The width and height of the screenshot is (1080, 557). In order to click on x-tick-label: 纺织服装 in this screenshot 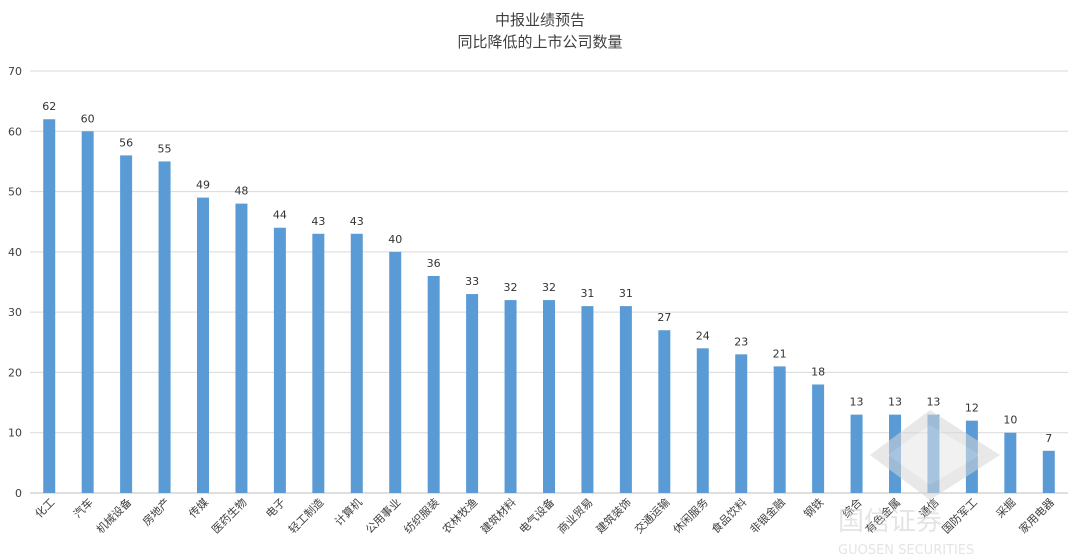, I will do `click(421, 515)`.